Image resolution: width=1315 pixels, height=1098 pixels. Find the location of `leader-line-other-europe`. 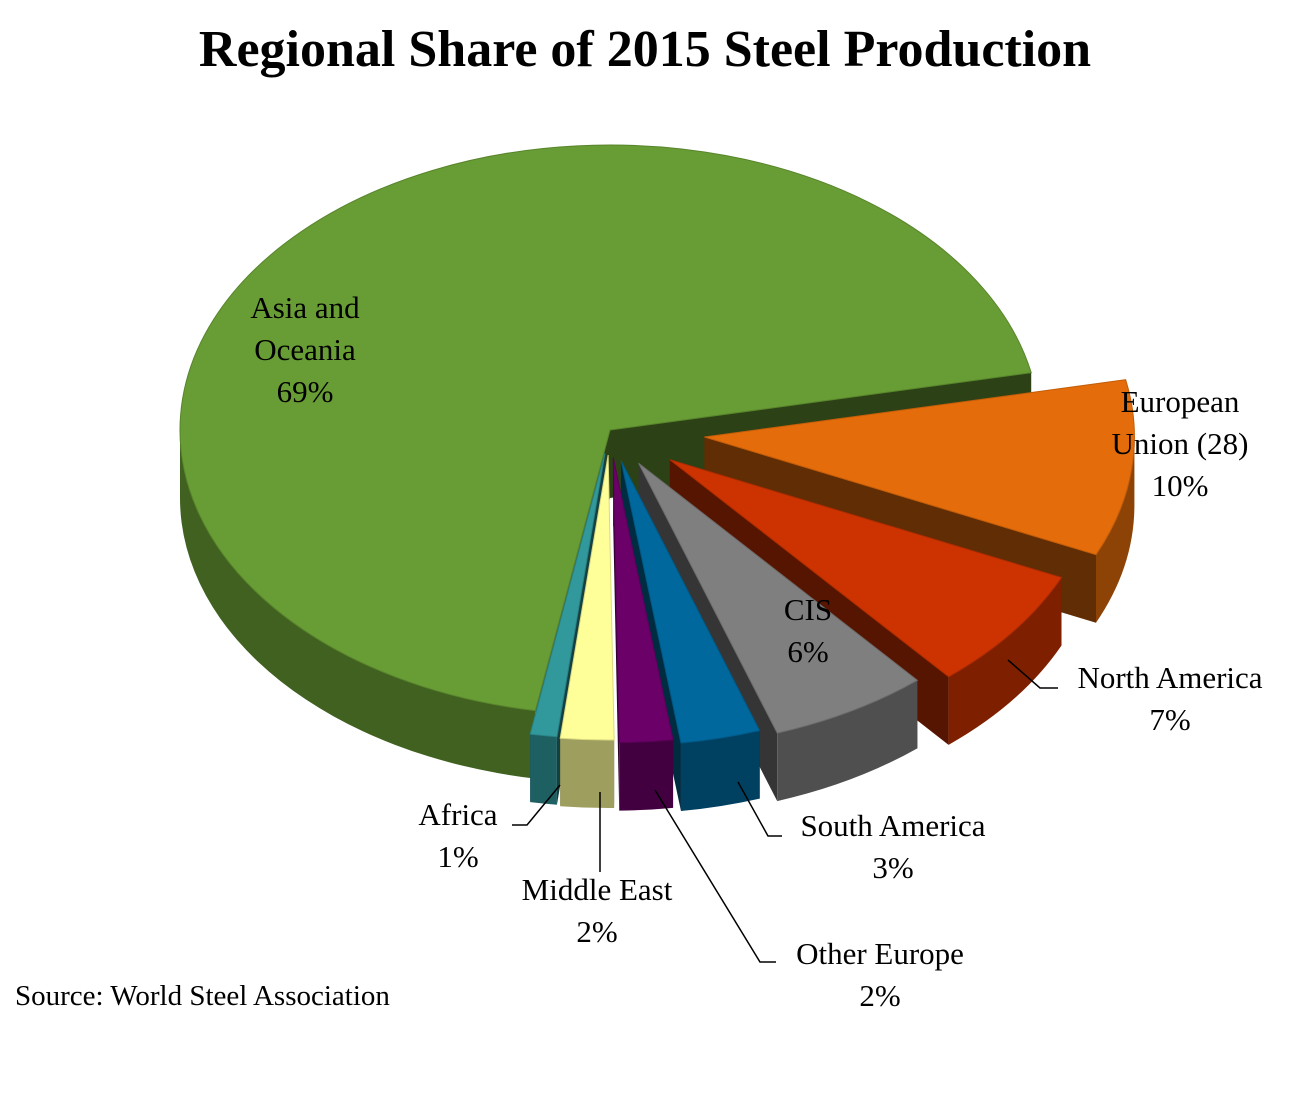

leader-line-other-europe is located at coordinates (715, 876).